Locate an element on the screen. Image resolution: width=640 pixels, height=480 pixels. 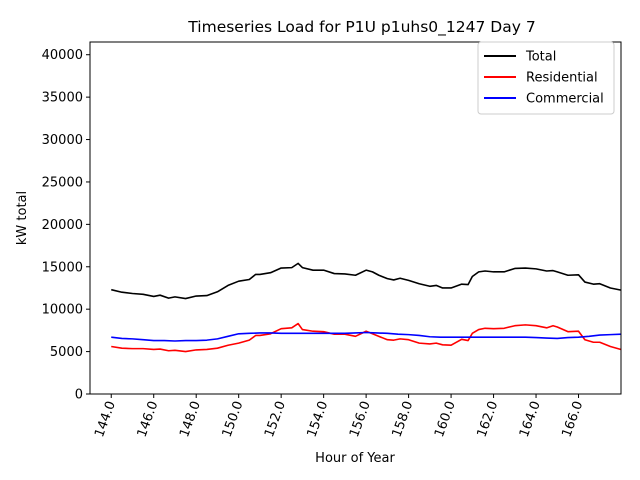
series-line-residential is located at coordinates (366, 337).